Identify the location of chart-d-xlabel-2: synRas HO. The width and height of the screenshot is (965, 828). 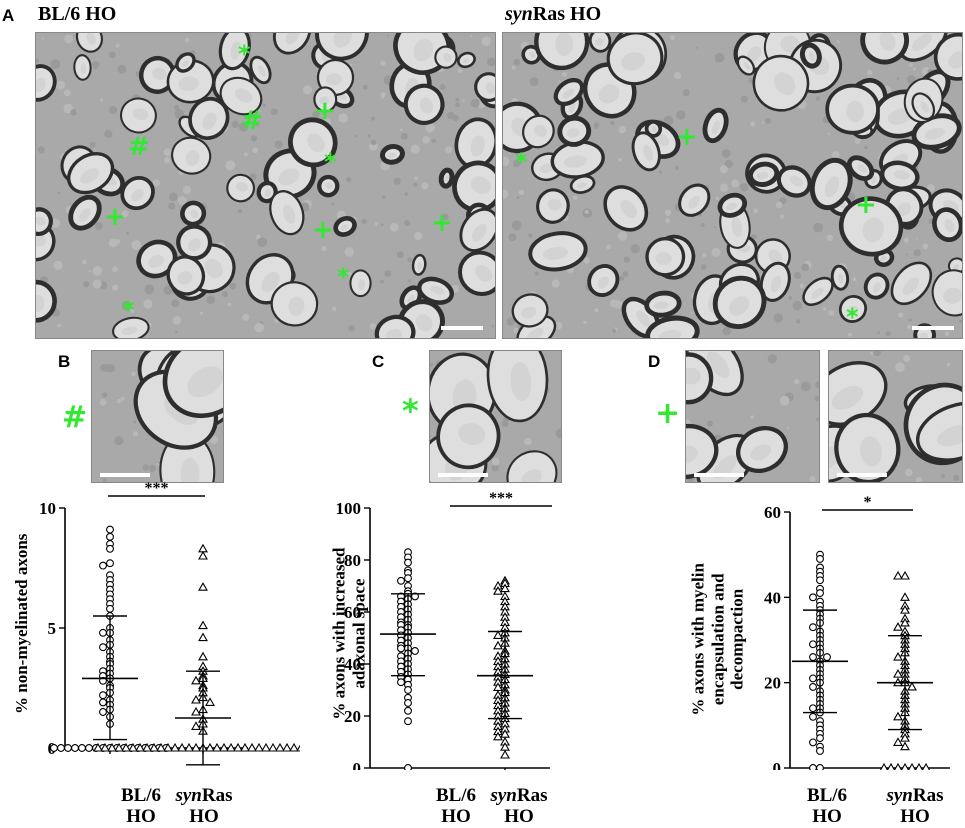
(912, 806).